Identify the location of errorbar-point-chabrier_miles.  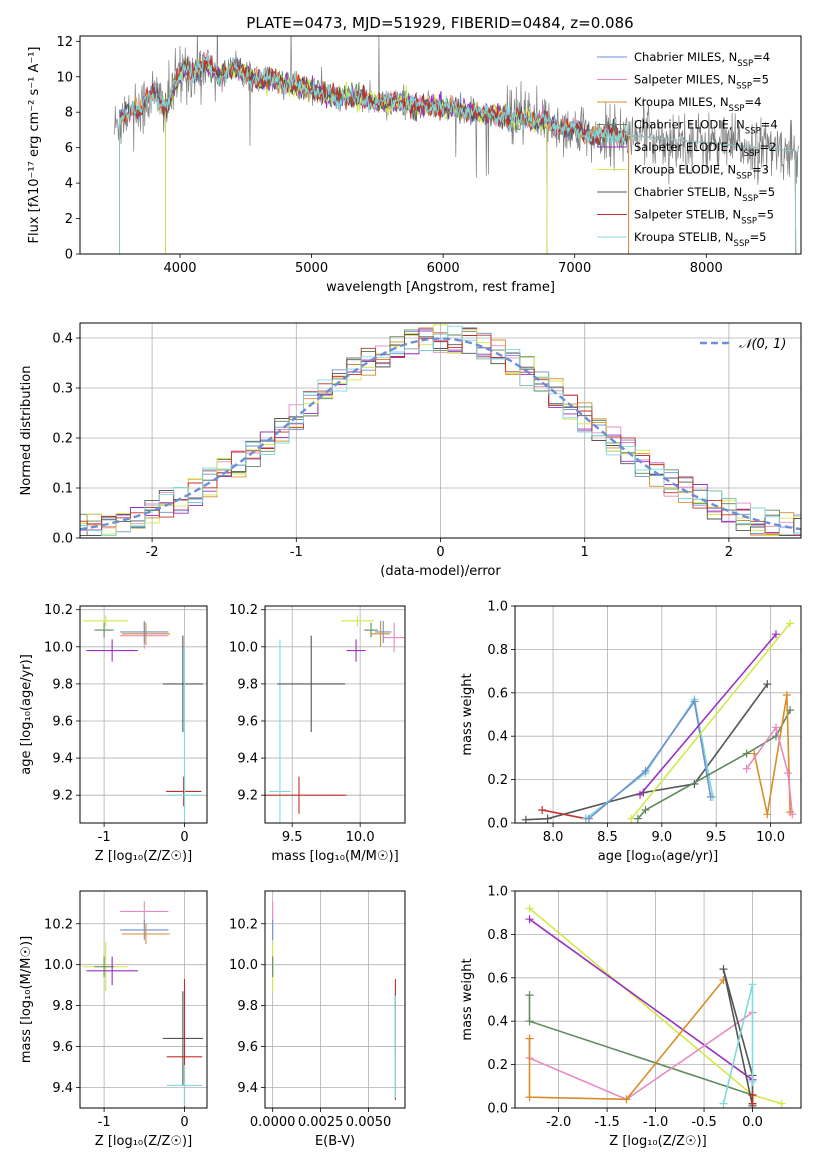
(144, 930).